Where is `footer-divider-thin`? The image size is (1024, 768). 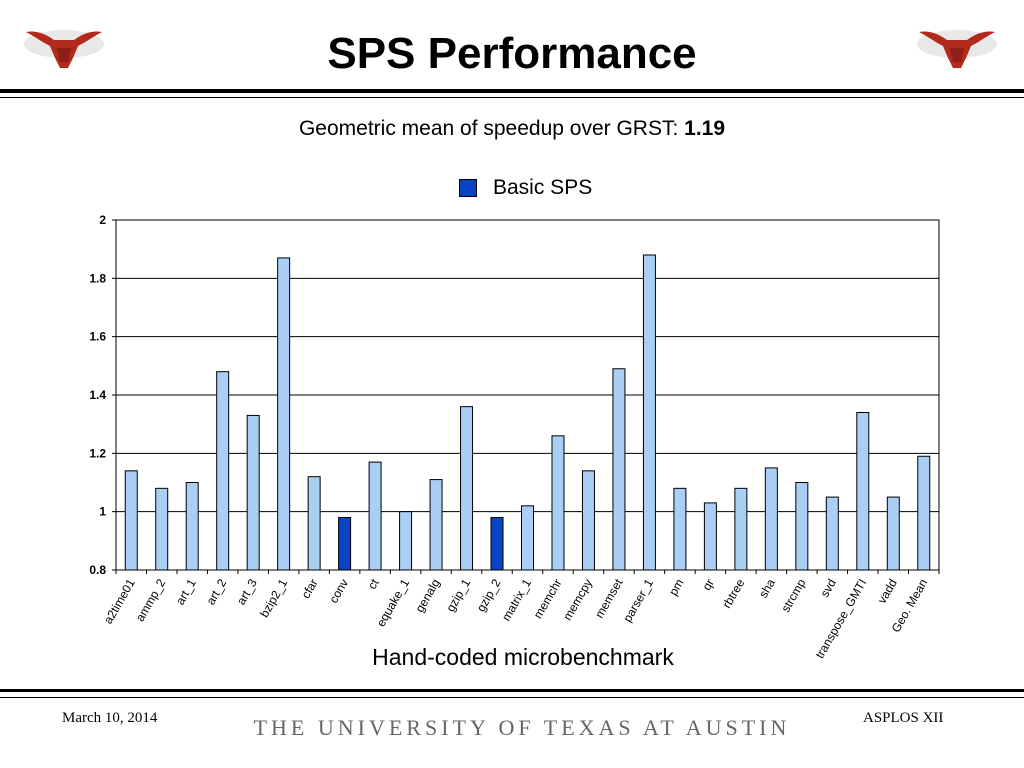 footer-divider-thin is located at coordinates (512, 697).